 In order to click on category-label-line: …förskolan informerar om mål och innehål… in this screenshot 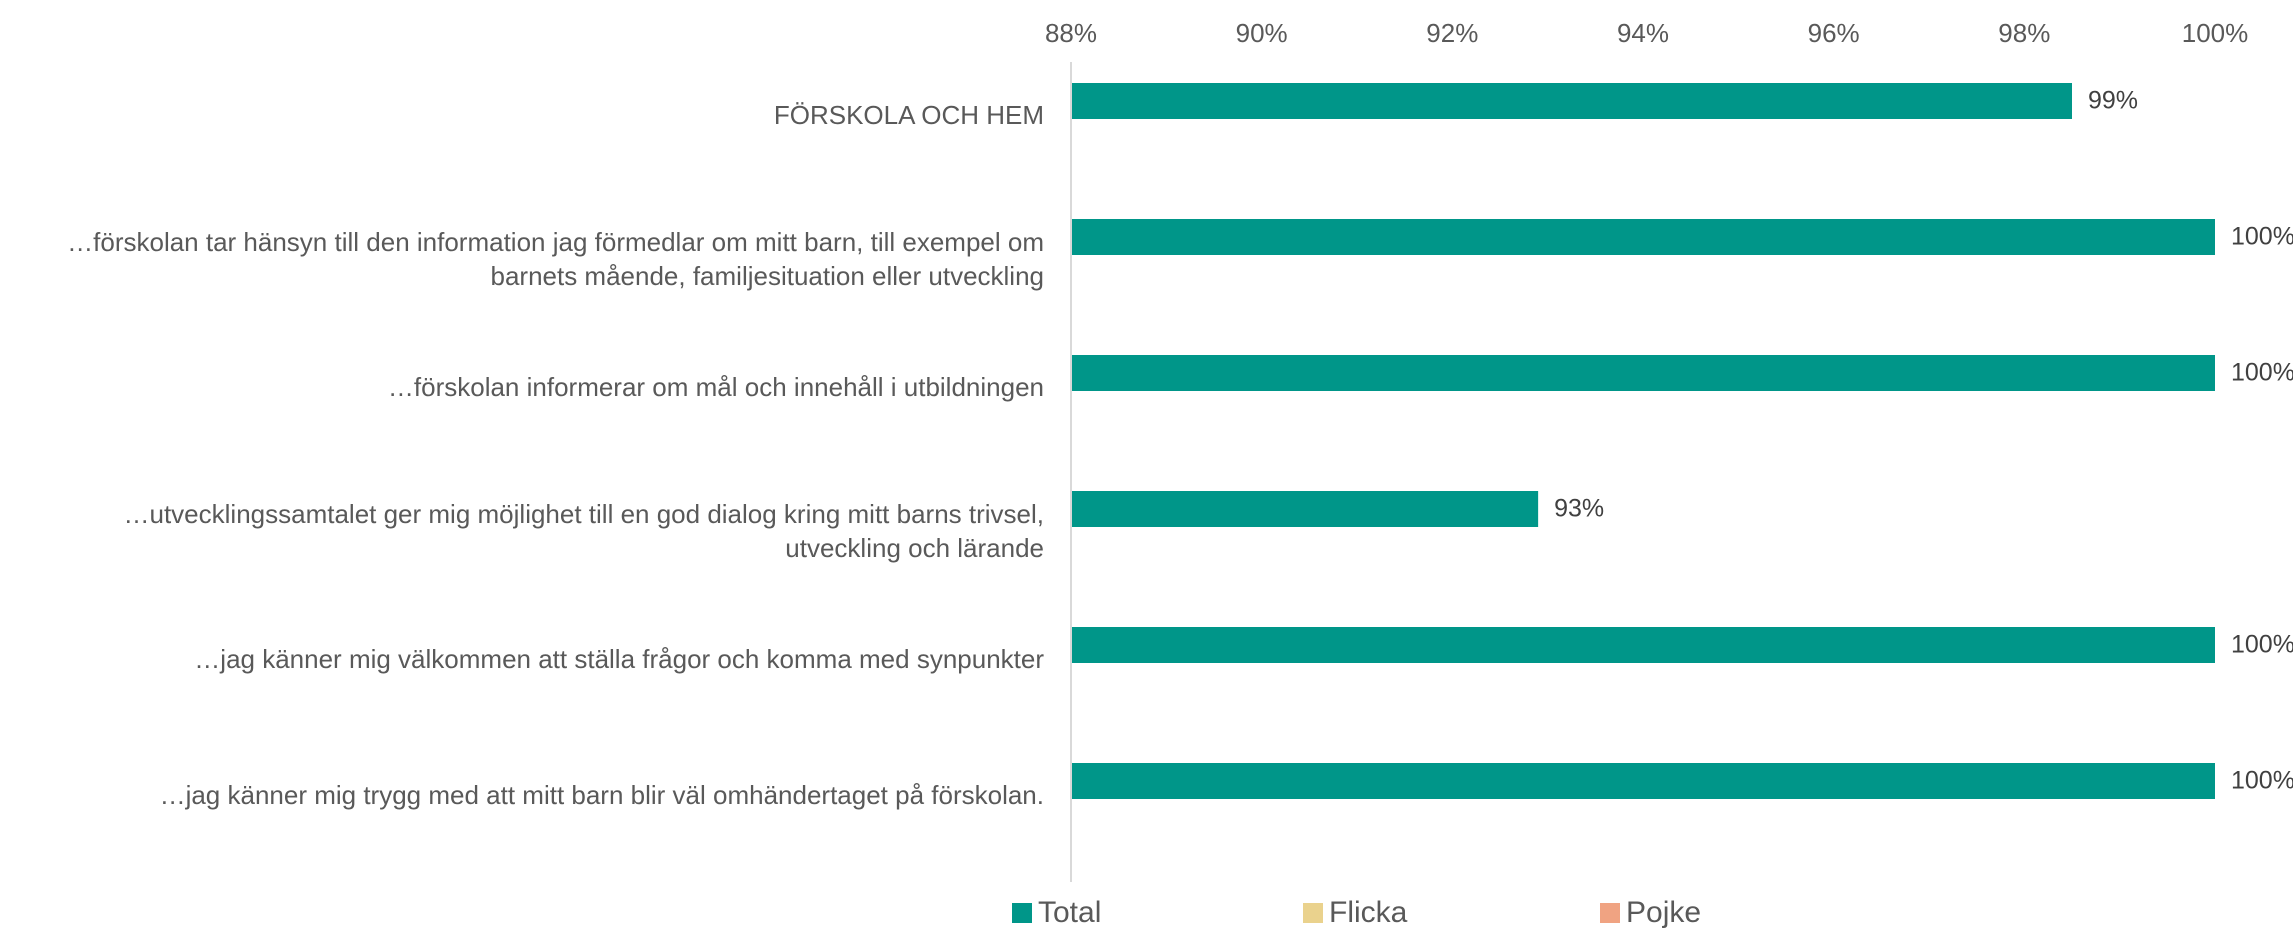, I will do `click(716, 387)`.